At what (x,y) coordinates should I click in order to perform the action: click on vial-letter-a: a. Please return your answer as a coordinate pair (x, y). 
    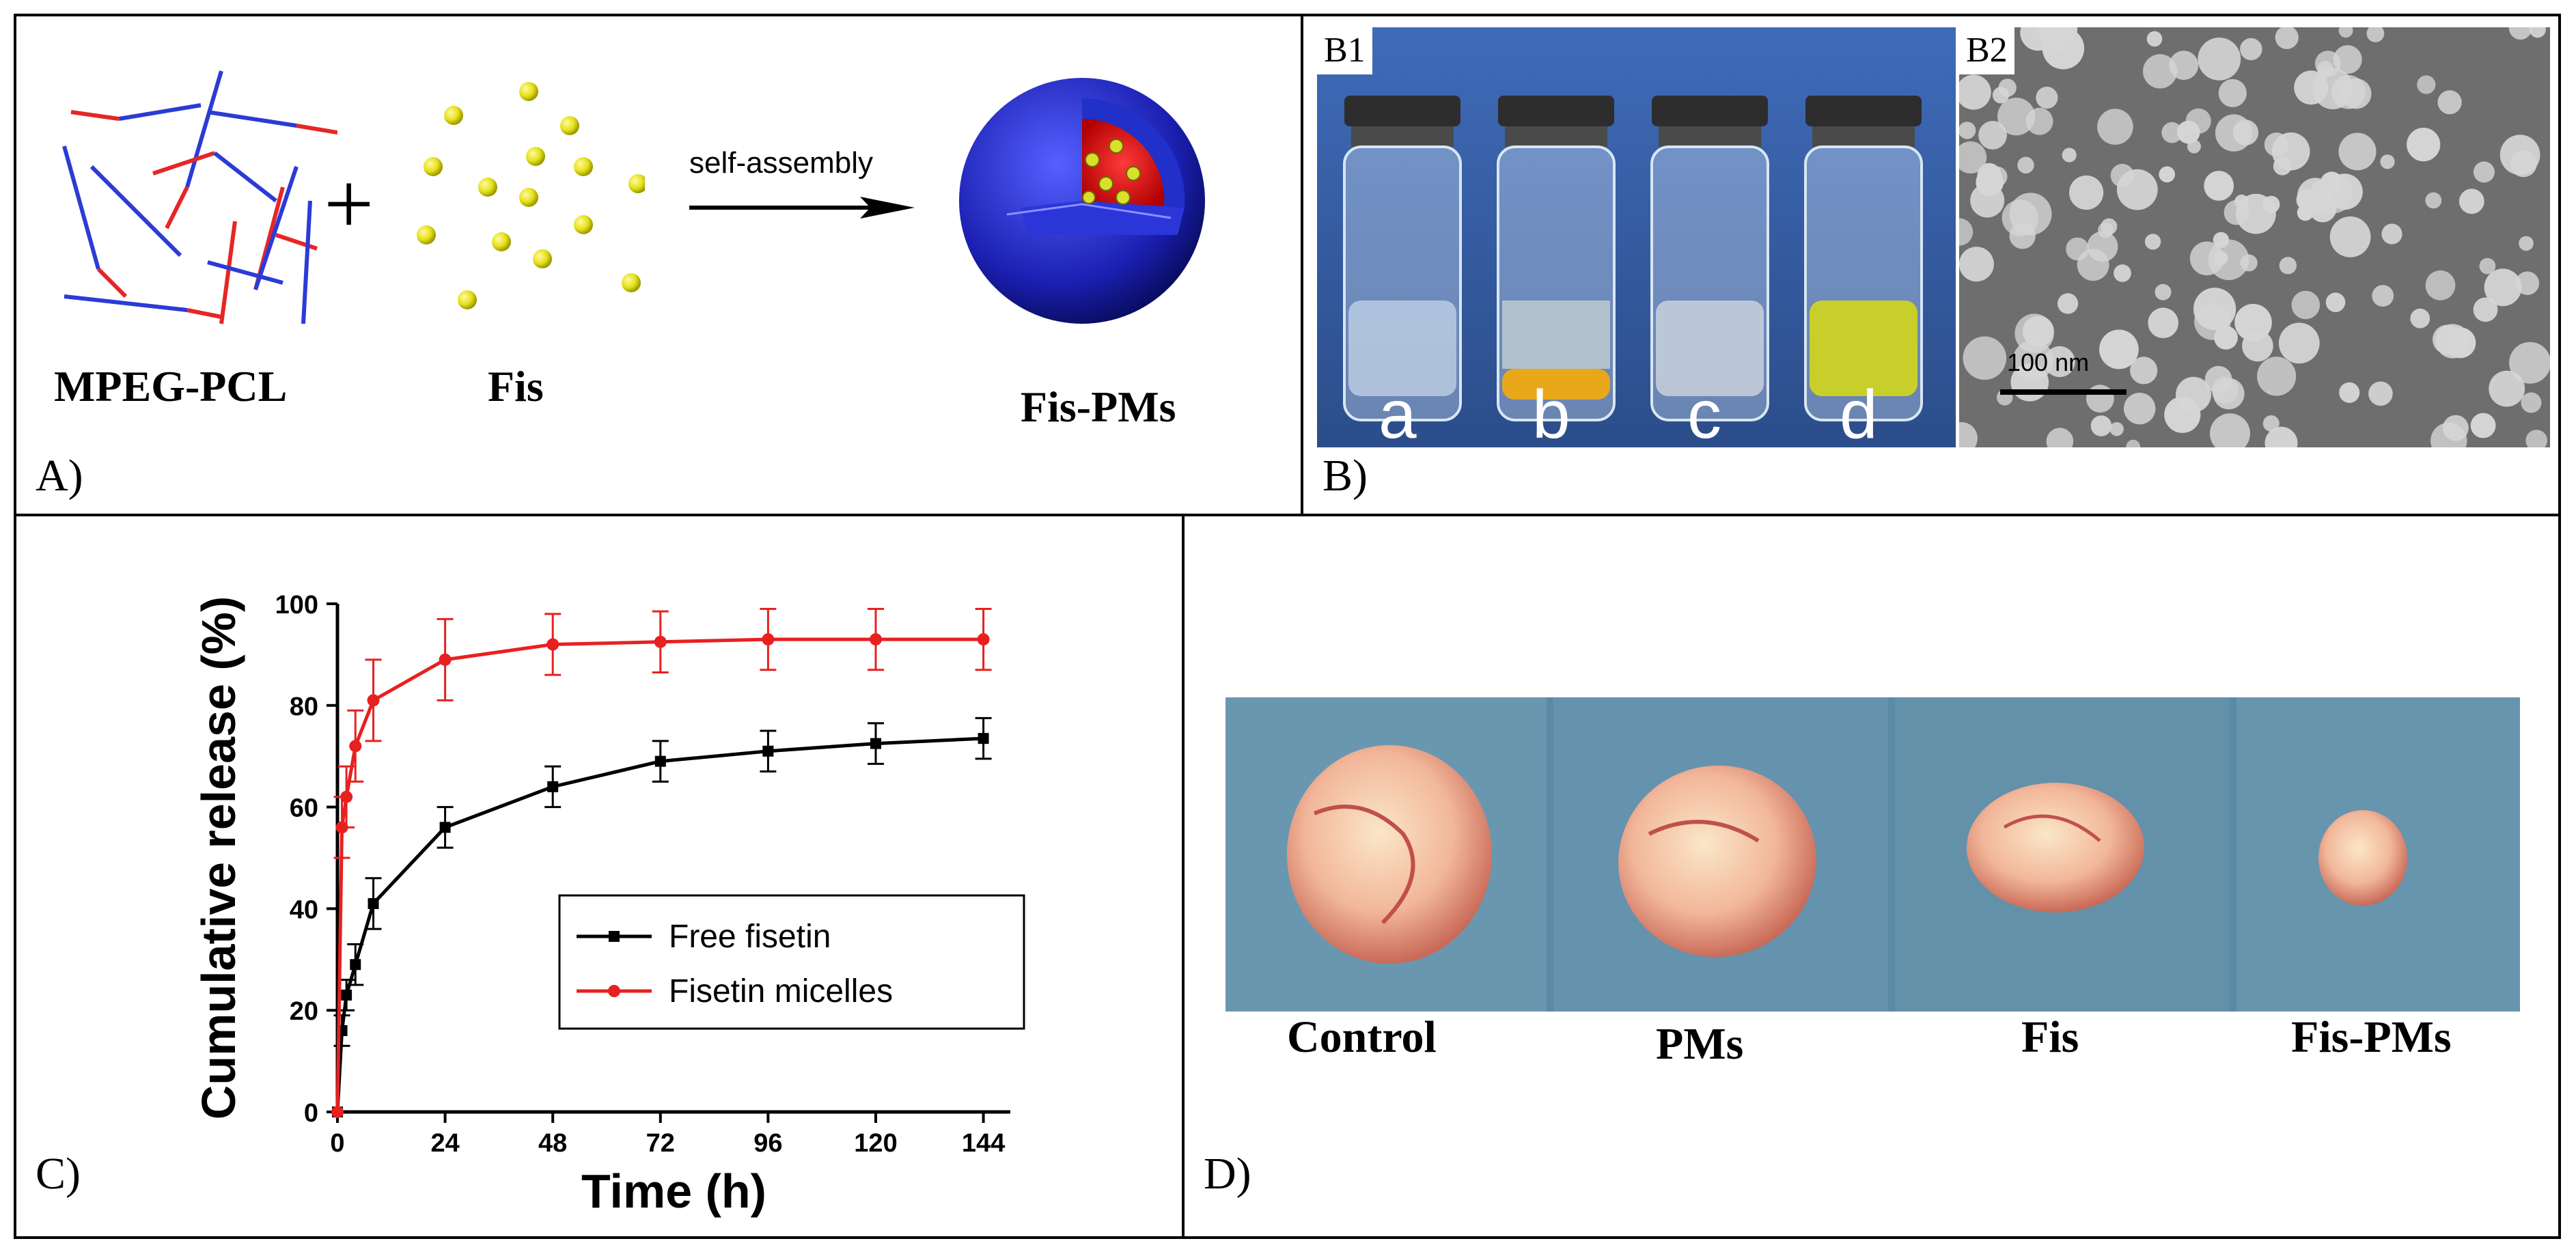
    Looking at the image, I should click on (1398, 411).